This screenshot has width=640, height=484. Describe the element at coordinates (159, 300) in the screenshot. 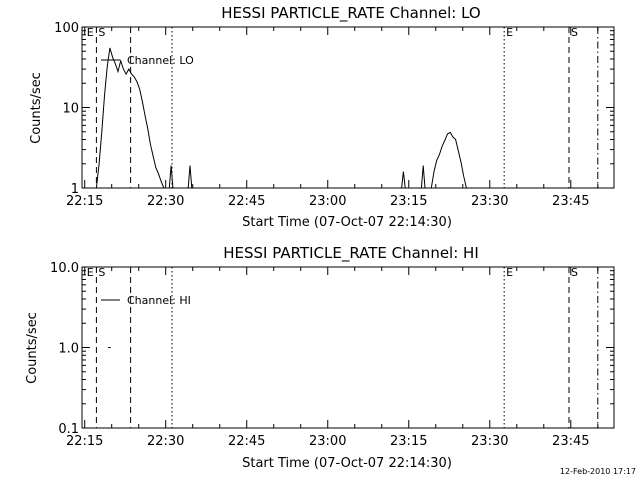

I see `legend-label-hi: Channel: HI` at that location.